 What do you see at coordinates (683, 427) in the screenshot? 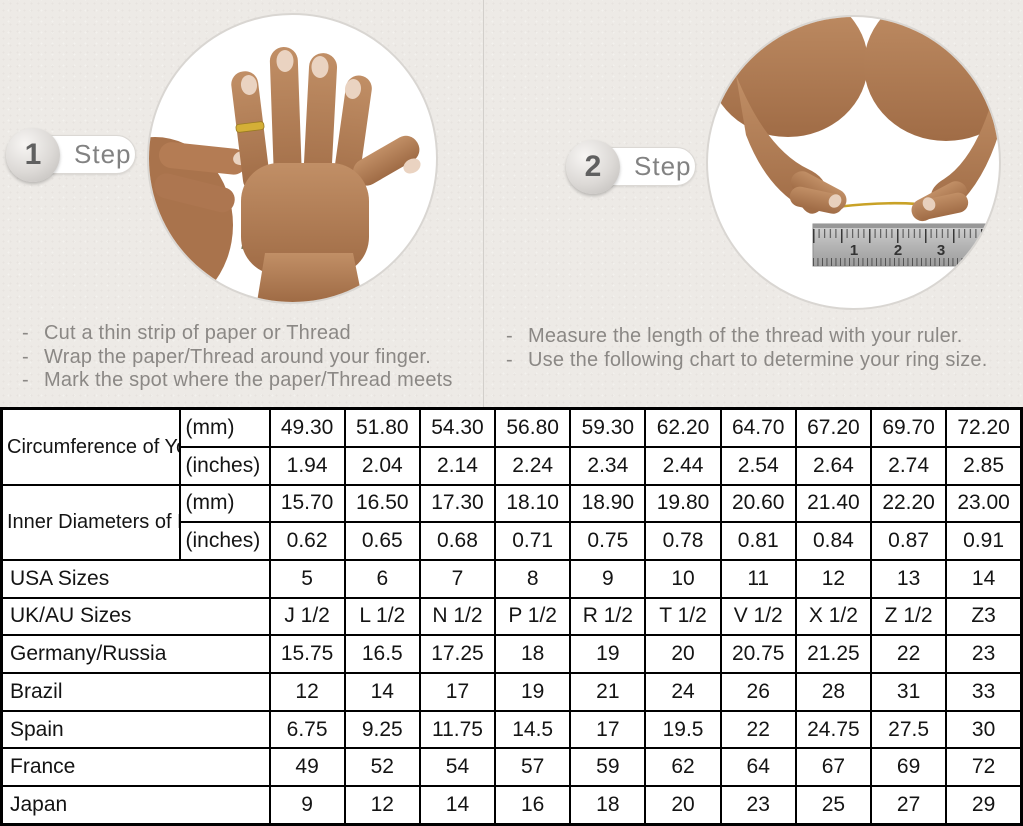
I see `value-cell: 62.20` at bounding box center [683, 427].